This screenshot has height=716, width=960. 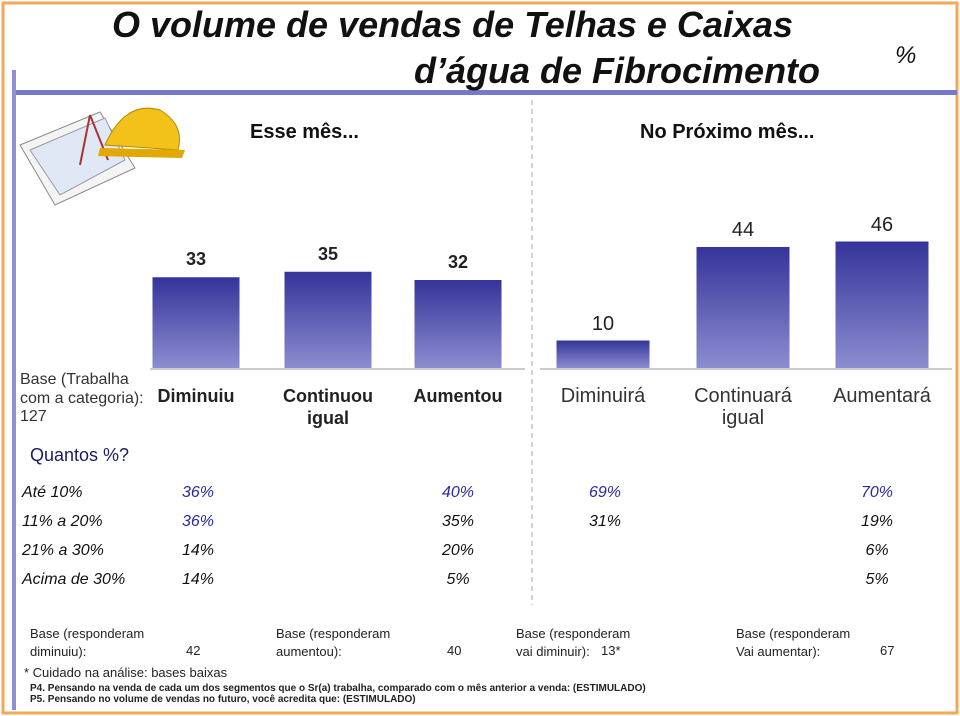 What do you see at coordinates (328, 407) in the screenshot?
I see `category-label: Continuou igual` at bounding box center [328, 407].